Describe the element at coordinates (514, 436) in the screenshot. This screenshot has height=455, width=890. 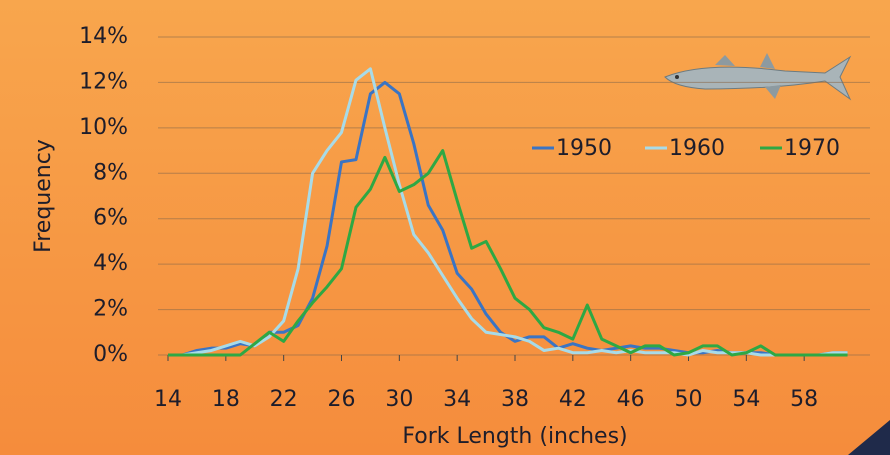
I see `x-axis-title: Fork Length (inches)` at that location.